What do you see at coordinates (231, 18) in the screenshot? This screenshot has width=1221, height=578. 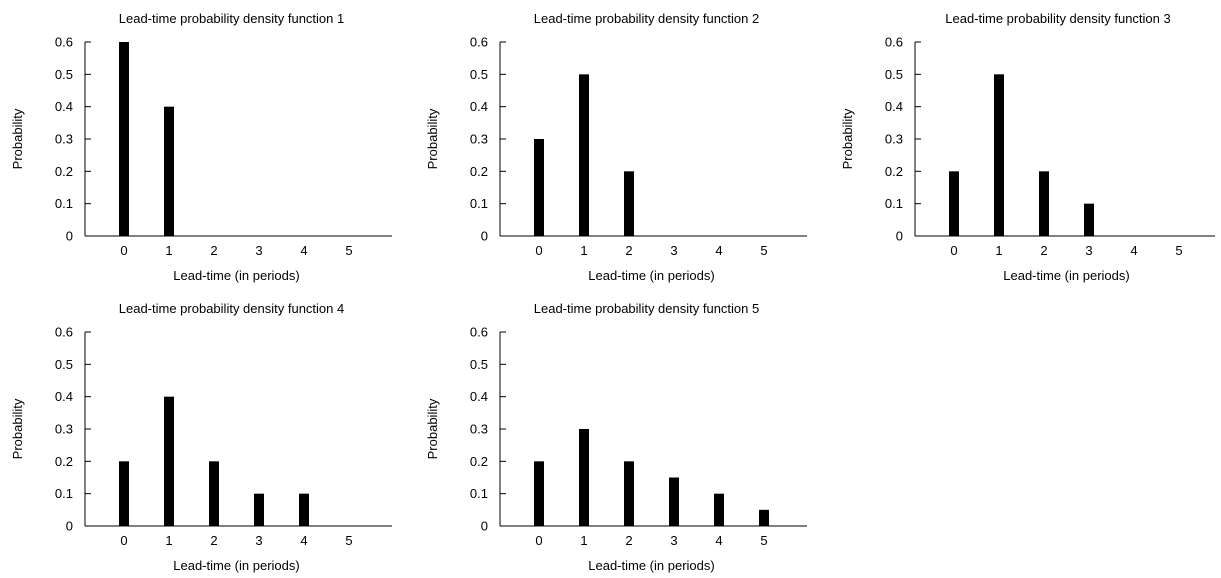 I see `chart-title: Lead-time probability density function 1` at bounding box center [231, 18].